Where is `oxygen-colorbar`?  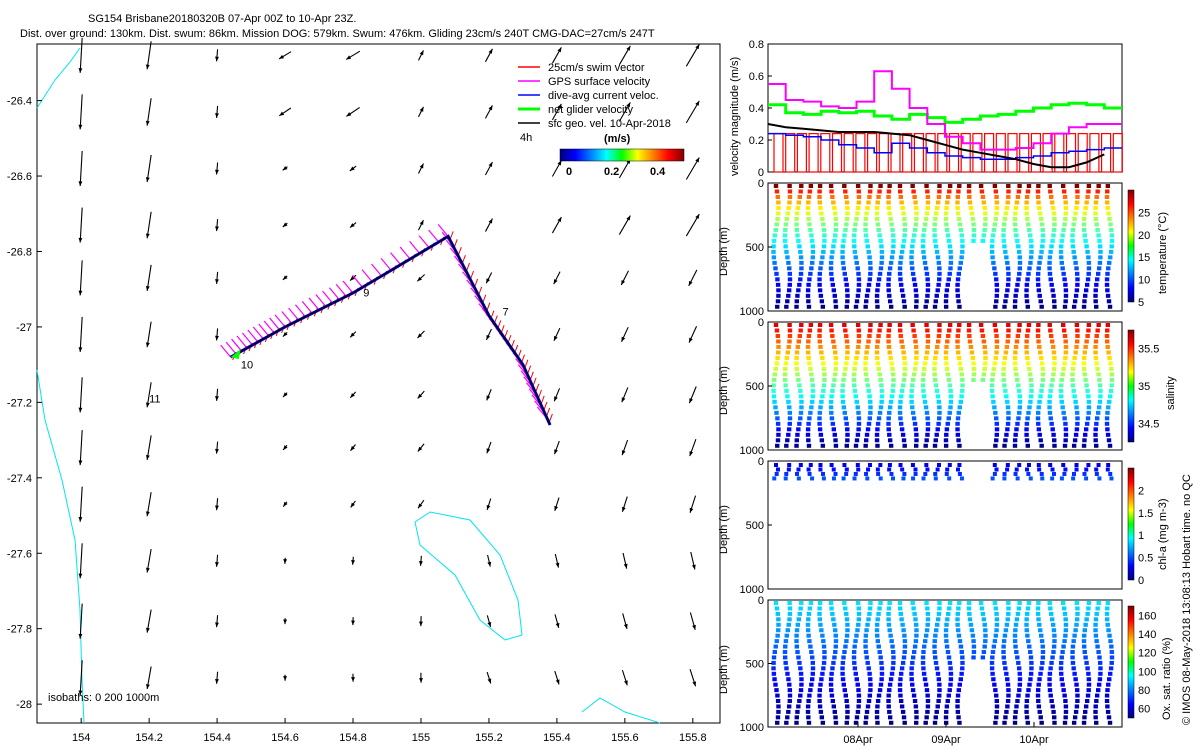 oxygen-colorbar is located at coordinates (1131, 662).